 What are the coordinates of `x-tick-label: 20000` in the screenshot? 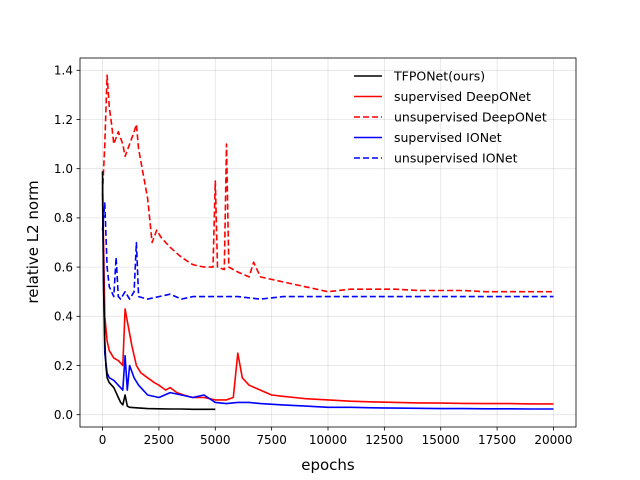 It's located at (553, 440).